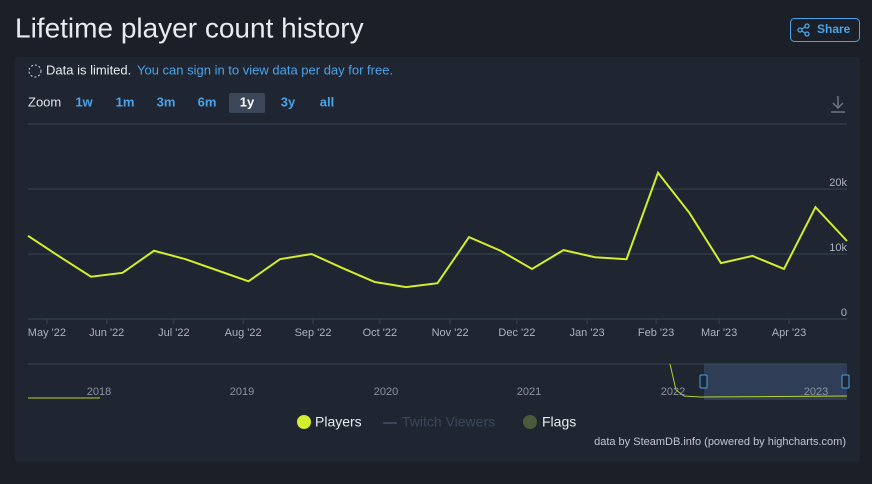 Image resolution: width=872 pixels, height=484 pixels. Describe the element at coordinates (587, 333) in the screenshot. I see `x-tick-label: Jan '23` at that location.